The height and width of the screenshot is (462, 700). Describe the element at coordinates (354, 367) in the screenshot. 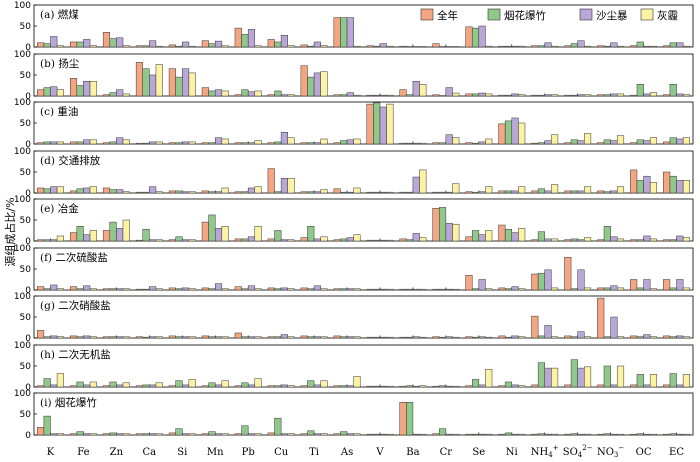

I see `panel-8: 0 50 100 (h) 二次无机盐` at that location.